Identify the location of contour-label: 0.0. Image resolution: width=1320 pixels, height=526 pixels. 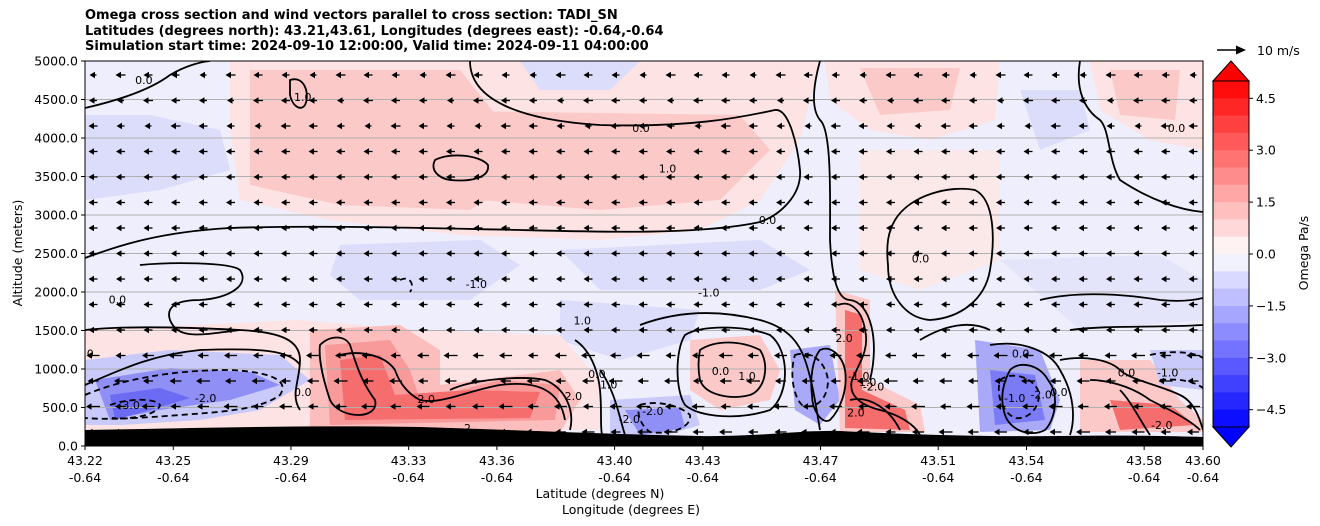
(1059, 392).